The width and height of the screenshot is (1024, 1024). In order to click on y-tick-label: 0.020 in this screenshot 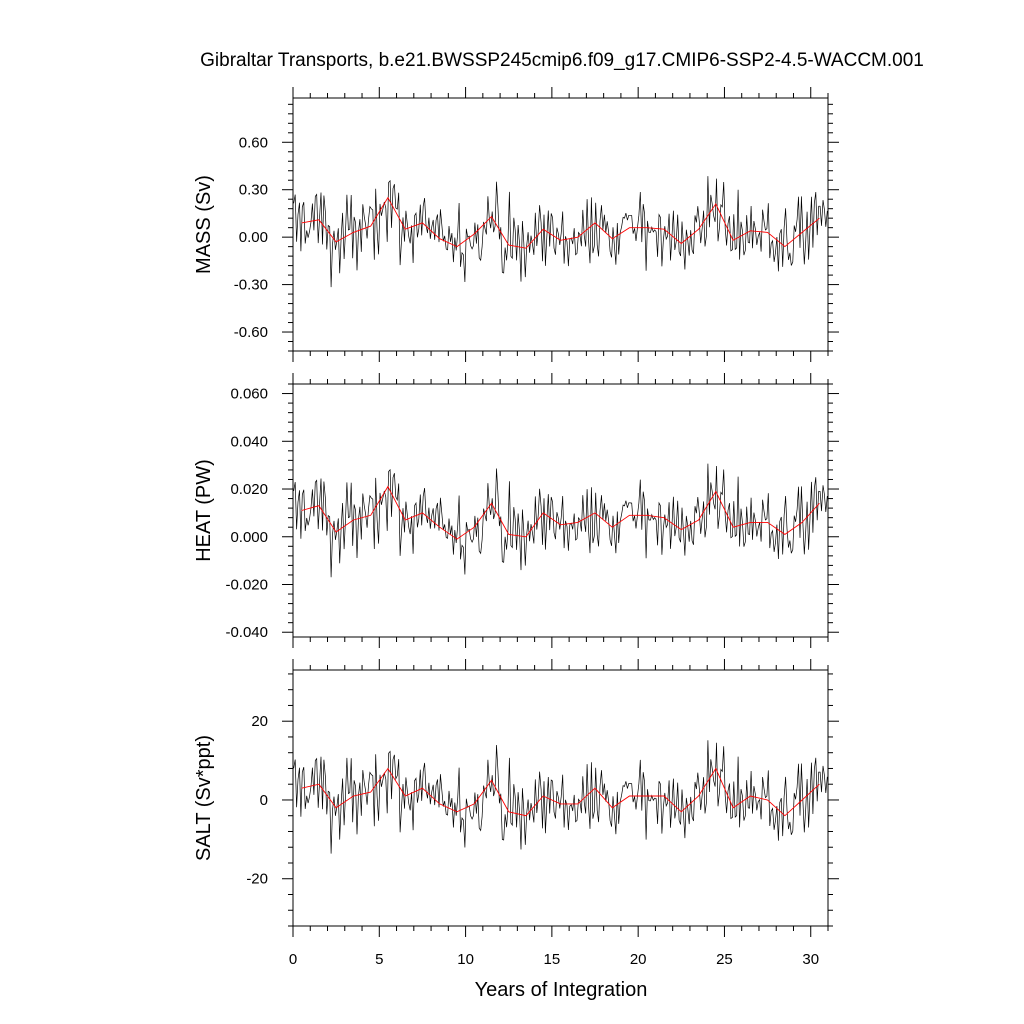, I will do `click(249, 489)`.